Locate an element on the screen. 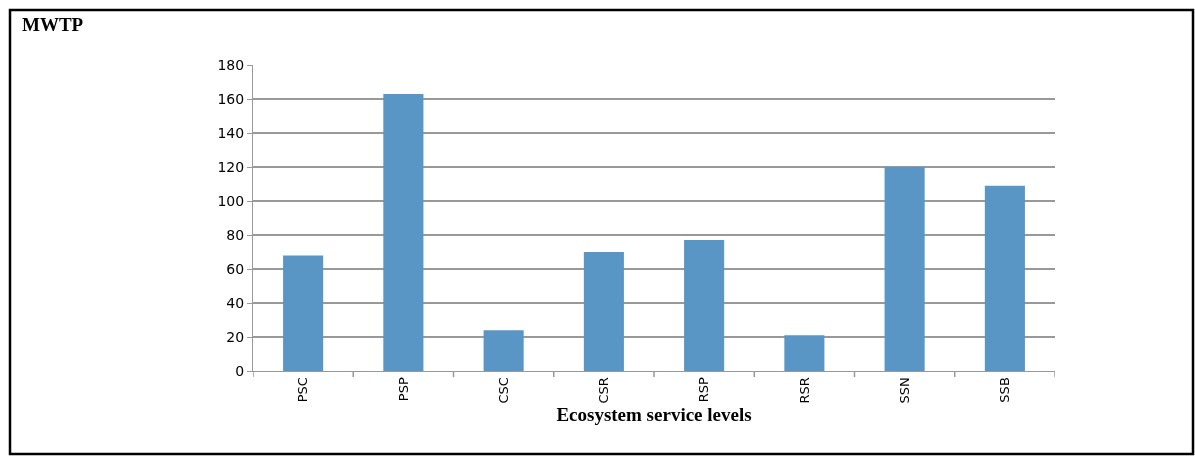 The image size is (1195, 456). y-tick-label: 120 is located at coordinates (231, 166).